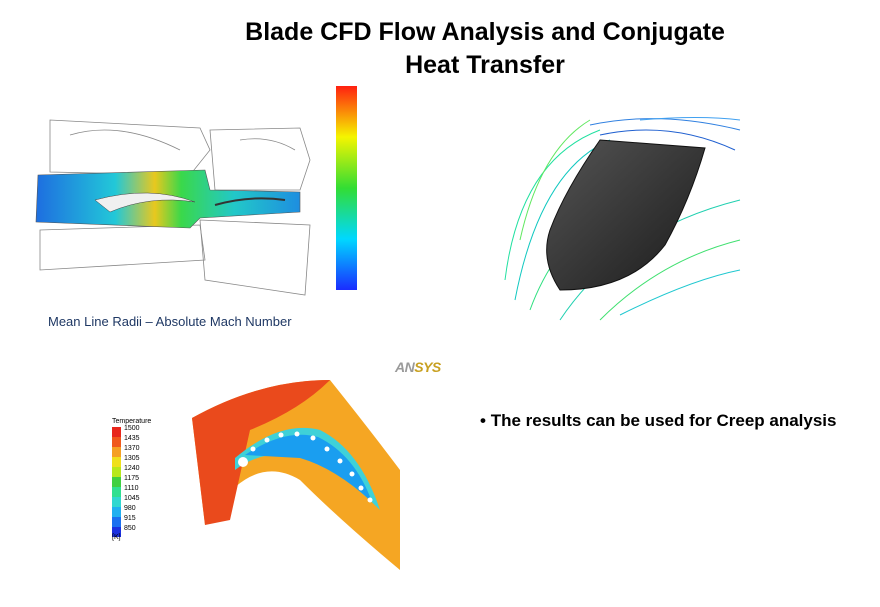 The width and height of the screenshot is (880, 607). Describe the element at coordinates (130, 508) in the screenshot. I see `legend-level: 980` at that location.